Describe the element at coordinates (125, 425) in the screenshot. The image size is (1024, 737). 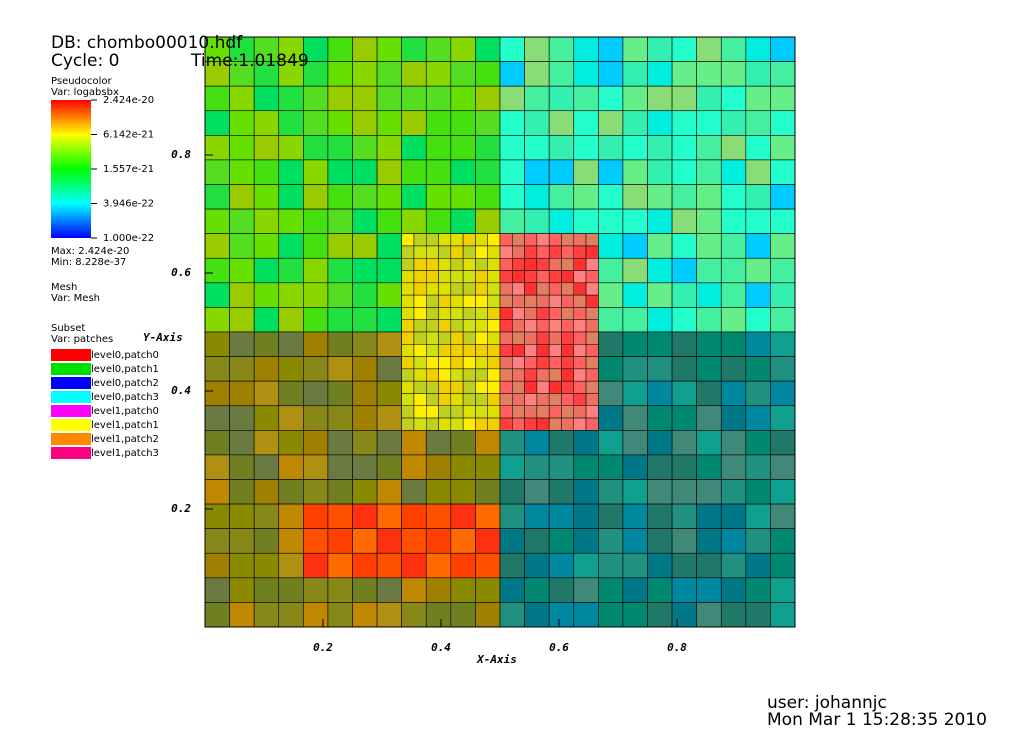
I see `subset-label: level1,patch1` at that location.